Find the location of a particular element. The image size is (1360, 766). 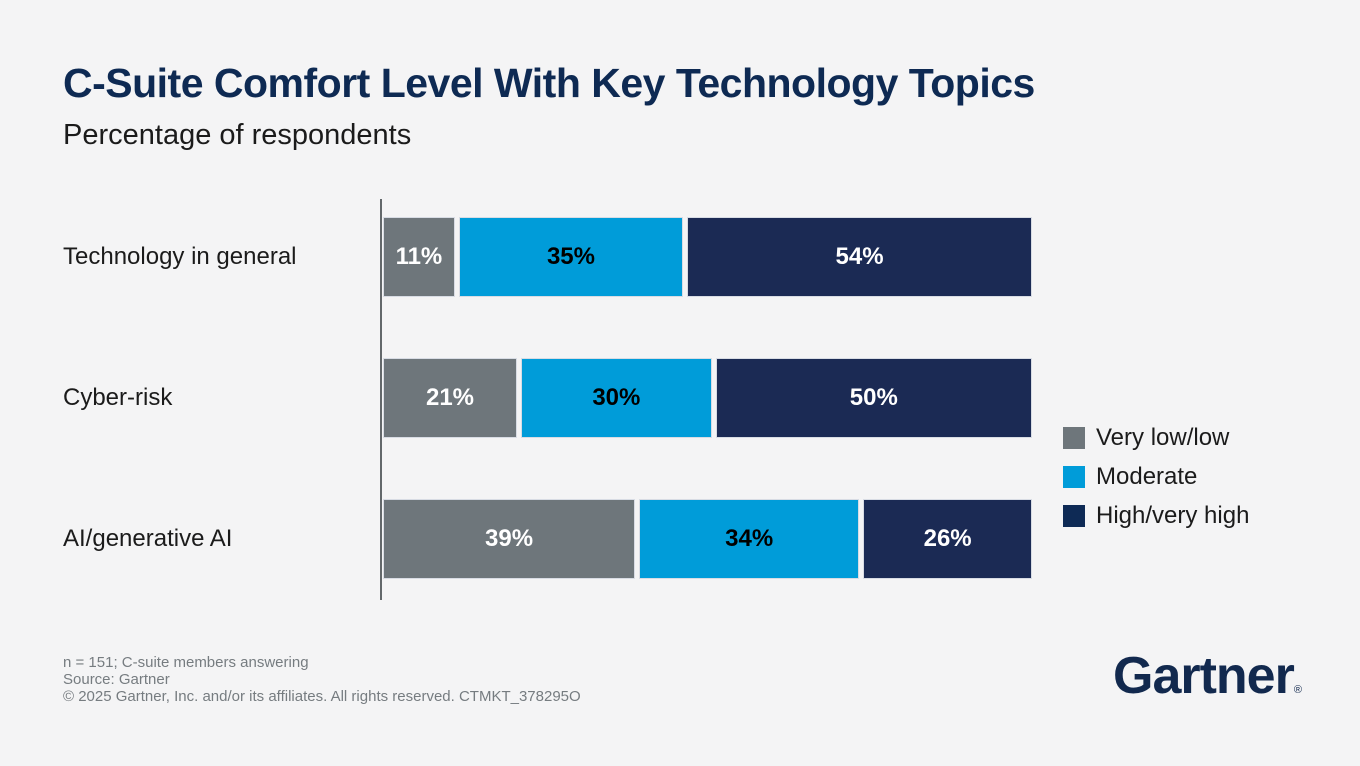

bar-segment: 34% is located at coordinates (749, 539).